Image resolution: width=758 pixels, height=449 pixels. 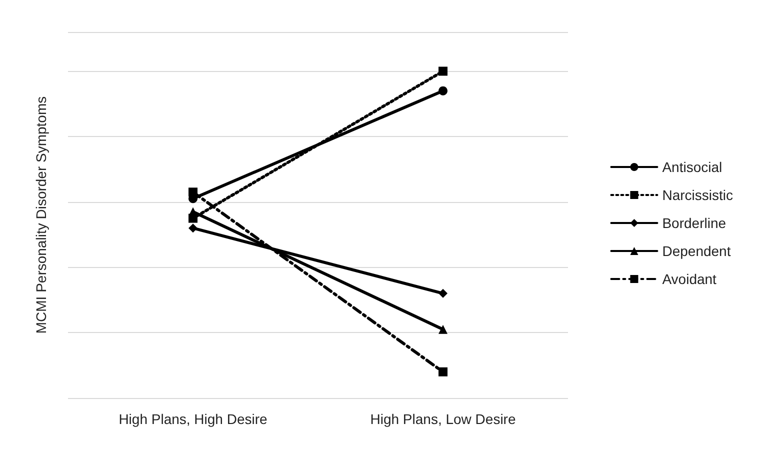 What do you see at coordinates (443, 419) in the screenshot?
I see `x-tick-label: High Plans, Low Desire` at bounding box center [443, 419].